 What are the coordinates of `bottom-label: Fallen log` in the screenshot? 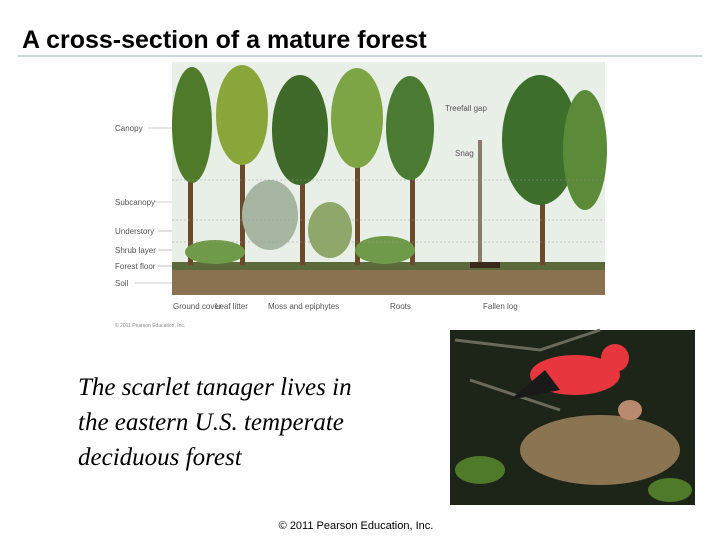 It's located at (500, 306).